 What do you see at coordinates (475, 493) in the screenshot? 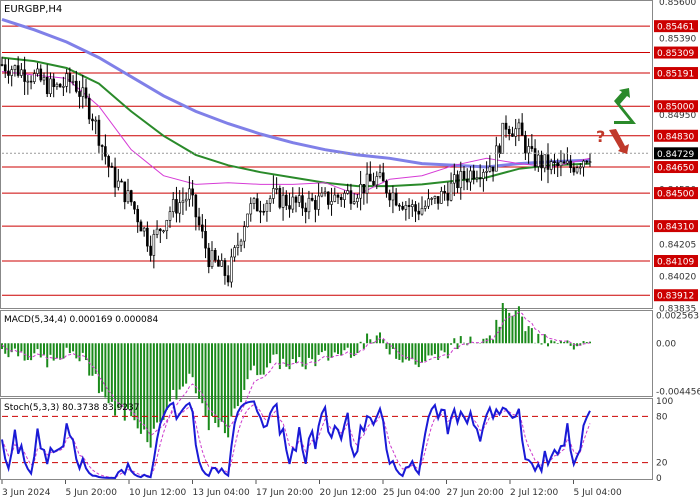
I see `time-tick-label: 27 Jun 20:00` at bounding box center [475, 493].